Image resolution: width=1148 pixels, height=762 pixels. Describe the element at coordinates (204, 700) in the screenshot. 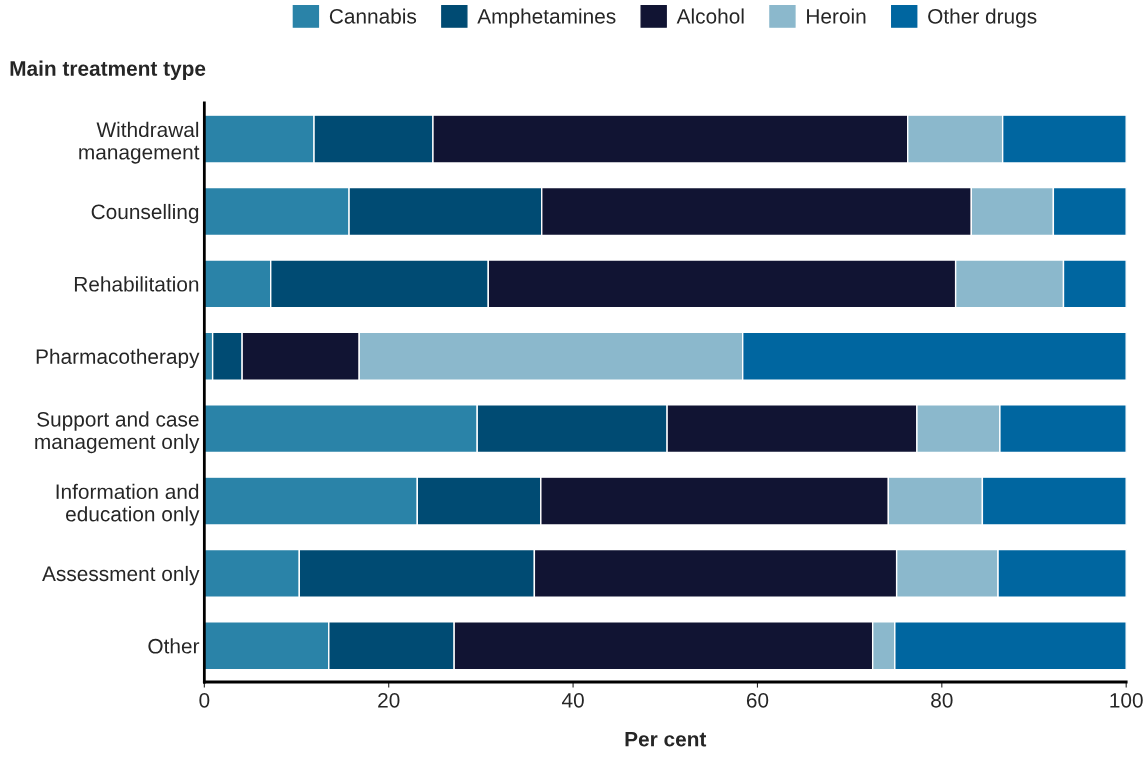

I see `x-tick-label: 0` at that location.